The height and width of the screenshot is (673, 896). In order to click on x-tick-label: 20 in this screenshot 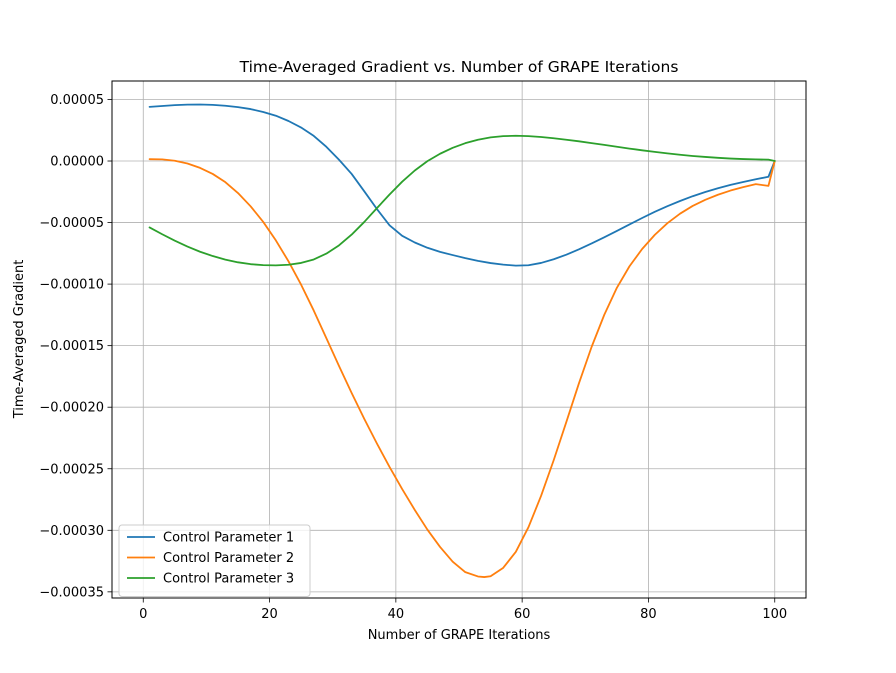, I will do `click(269, 614)`.